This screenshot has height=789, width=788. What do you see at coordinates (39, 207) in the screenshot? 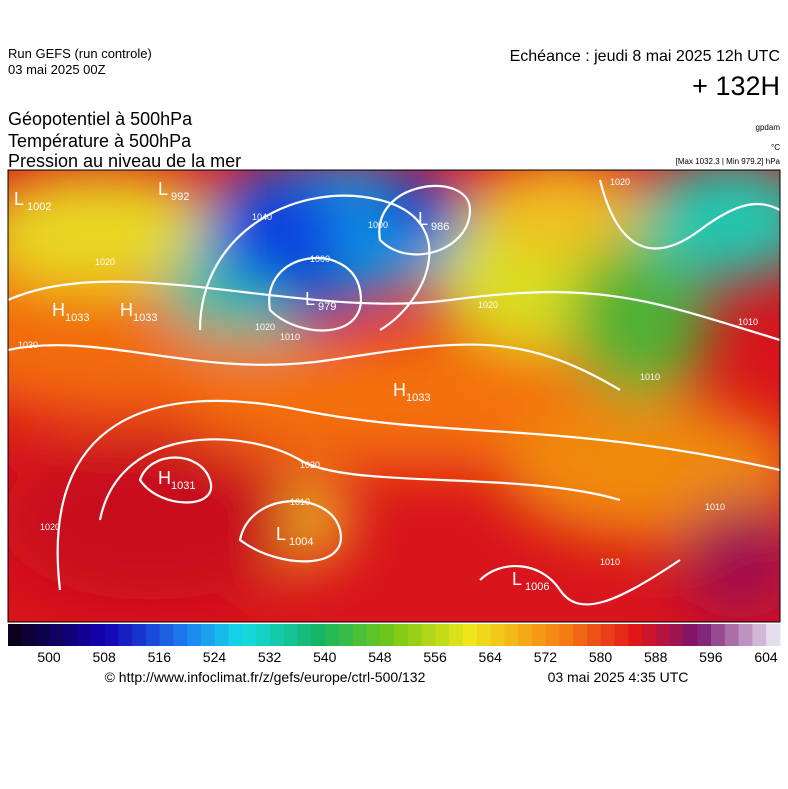
I see `center-value: 1002` at bounding box center [39, 207].